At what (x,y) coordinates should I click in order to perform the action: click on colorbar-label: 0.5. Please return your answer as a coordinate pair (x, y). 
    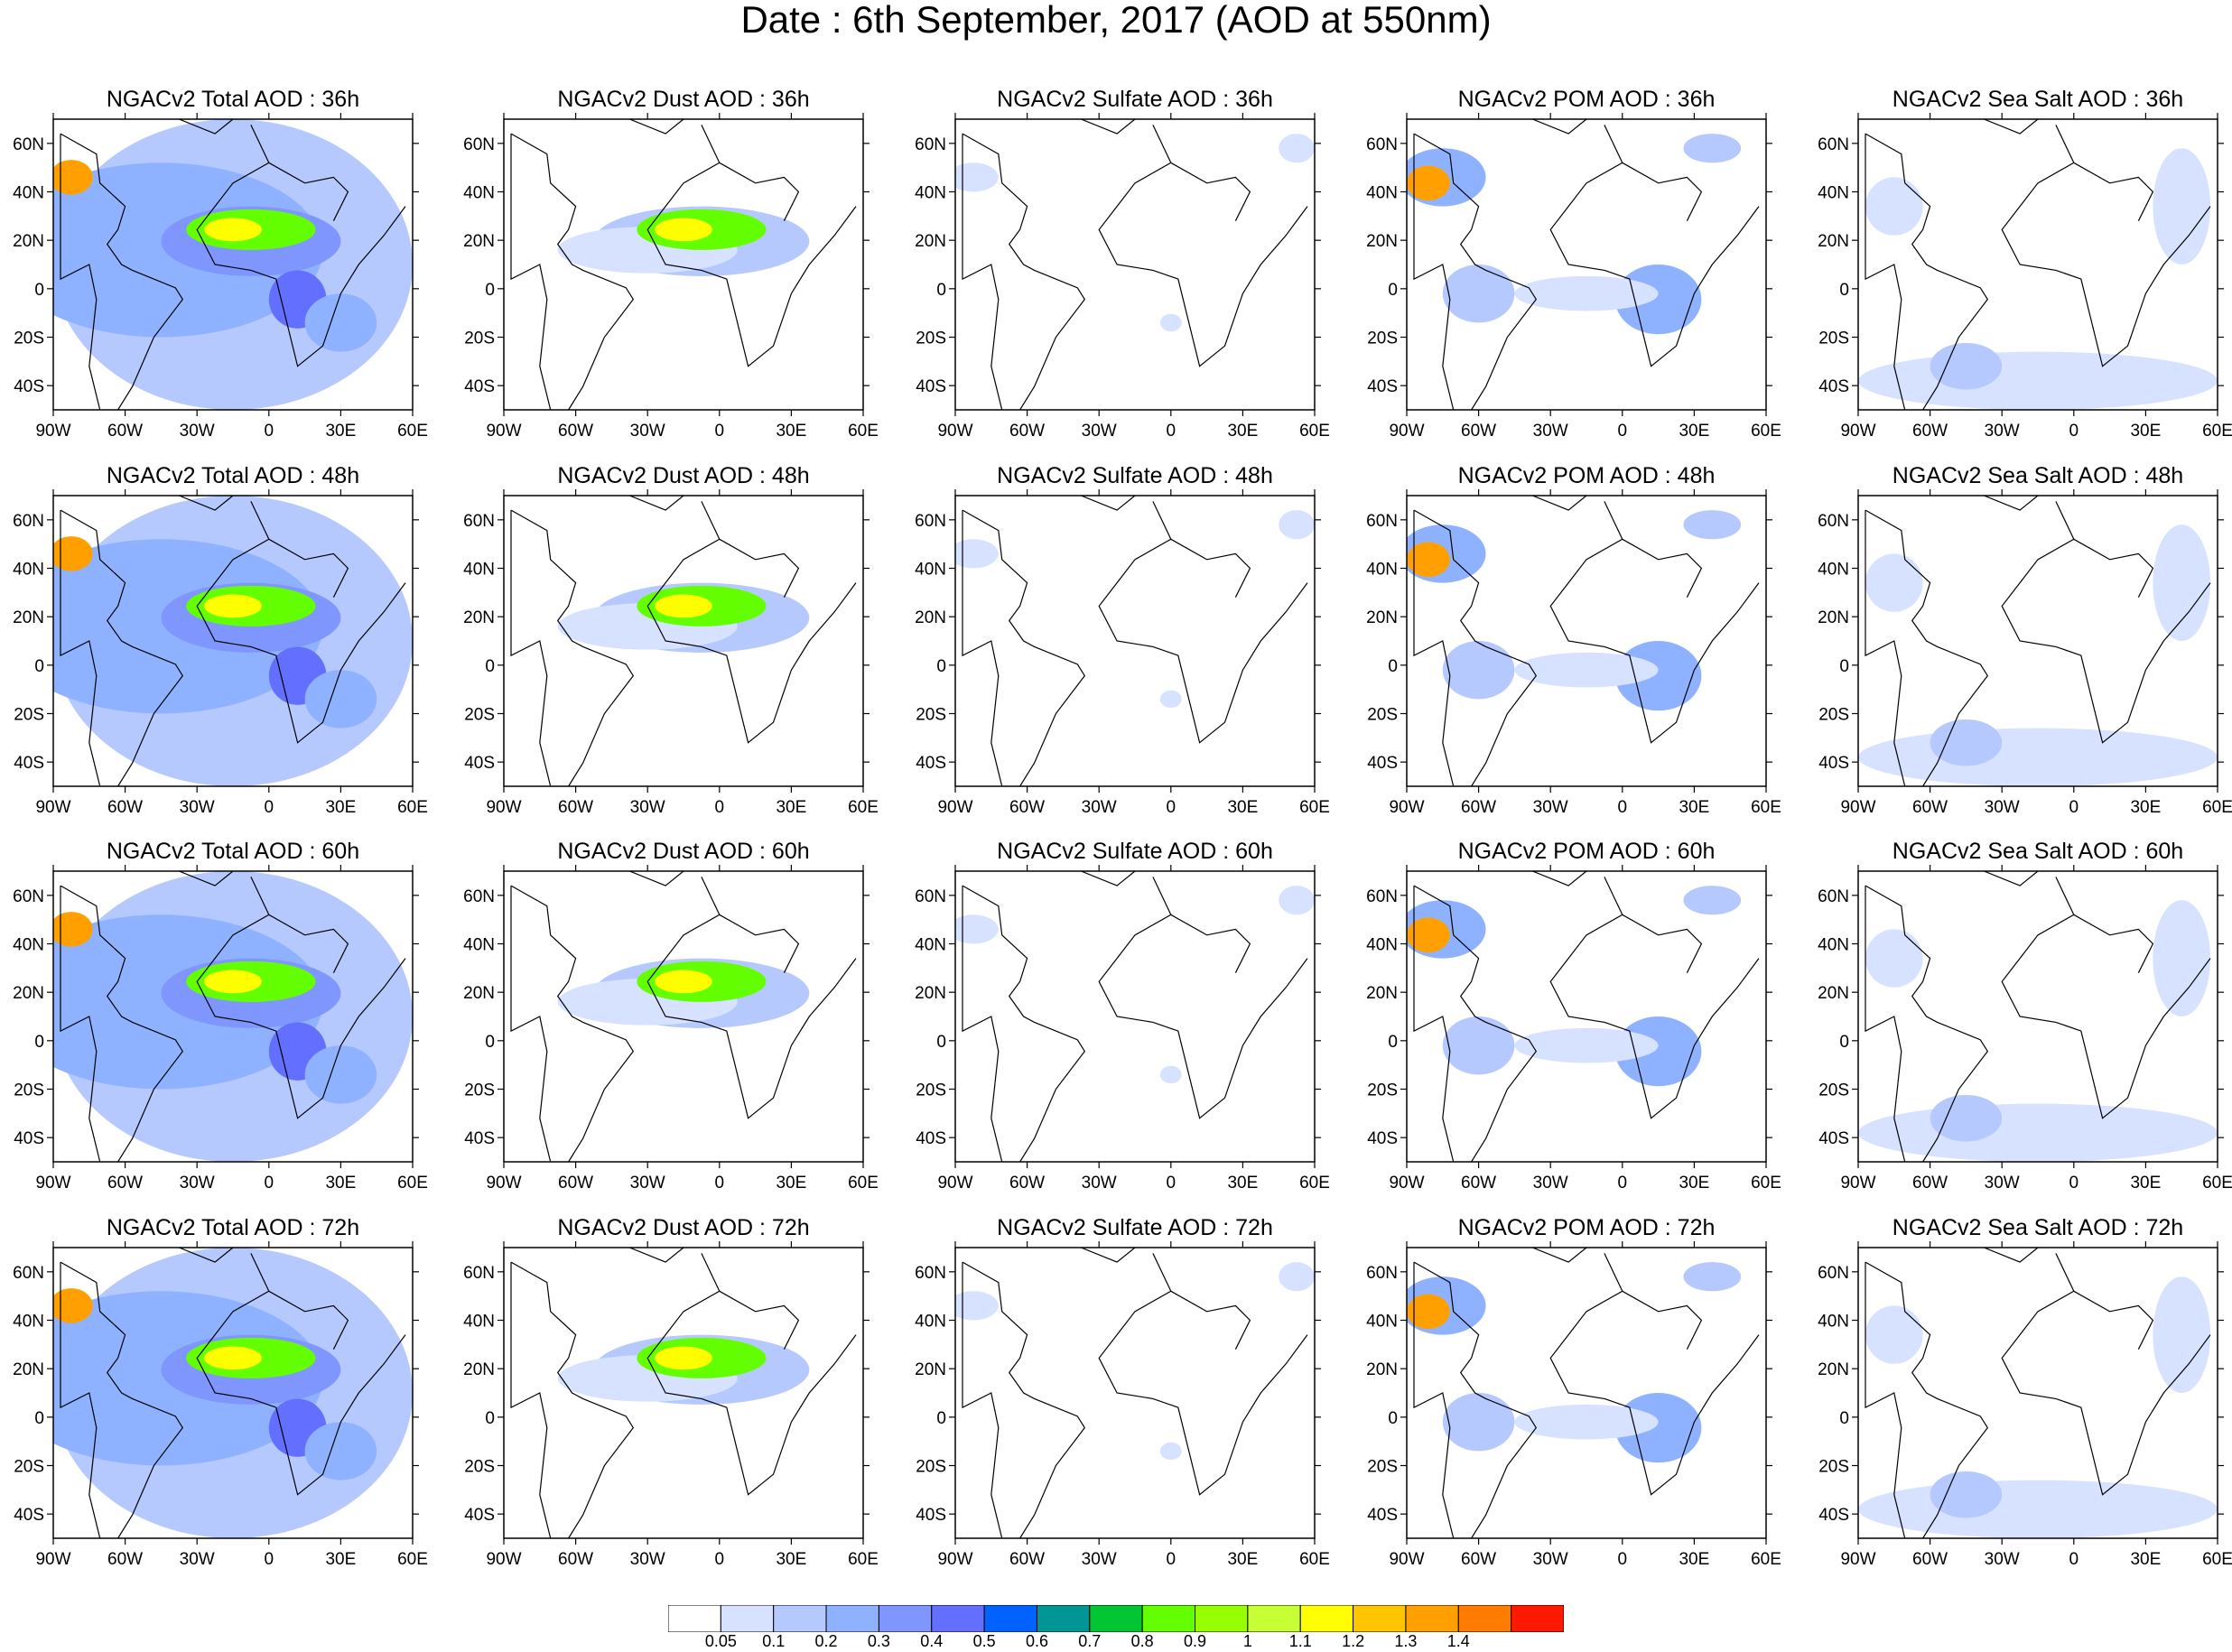
    Looking at the image, I should click on (984, 1641).